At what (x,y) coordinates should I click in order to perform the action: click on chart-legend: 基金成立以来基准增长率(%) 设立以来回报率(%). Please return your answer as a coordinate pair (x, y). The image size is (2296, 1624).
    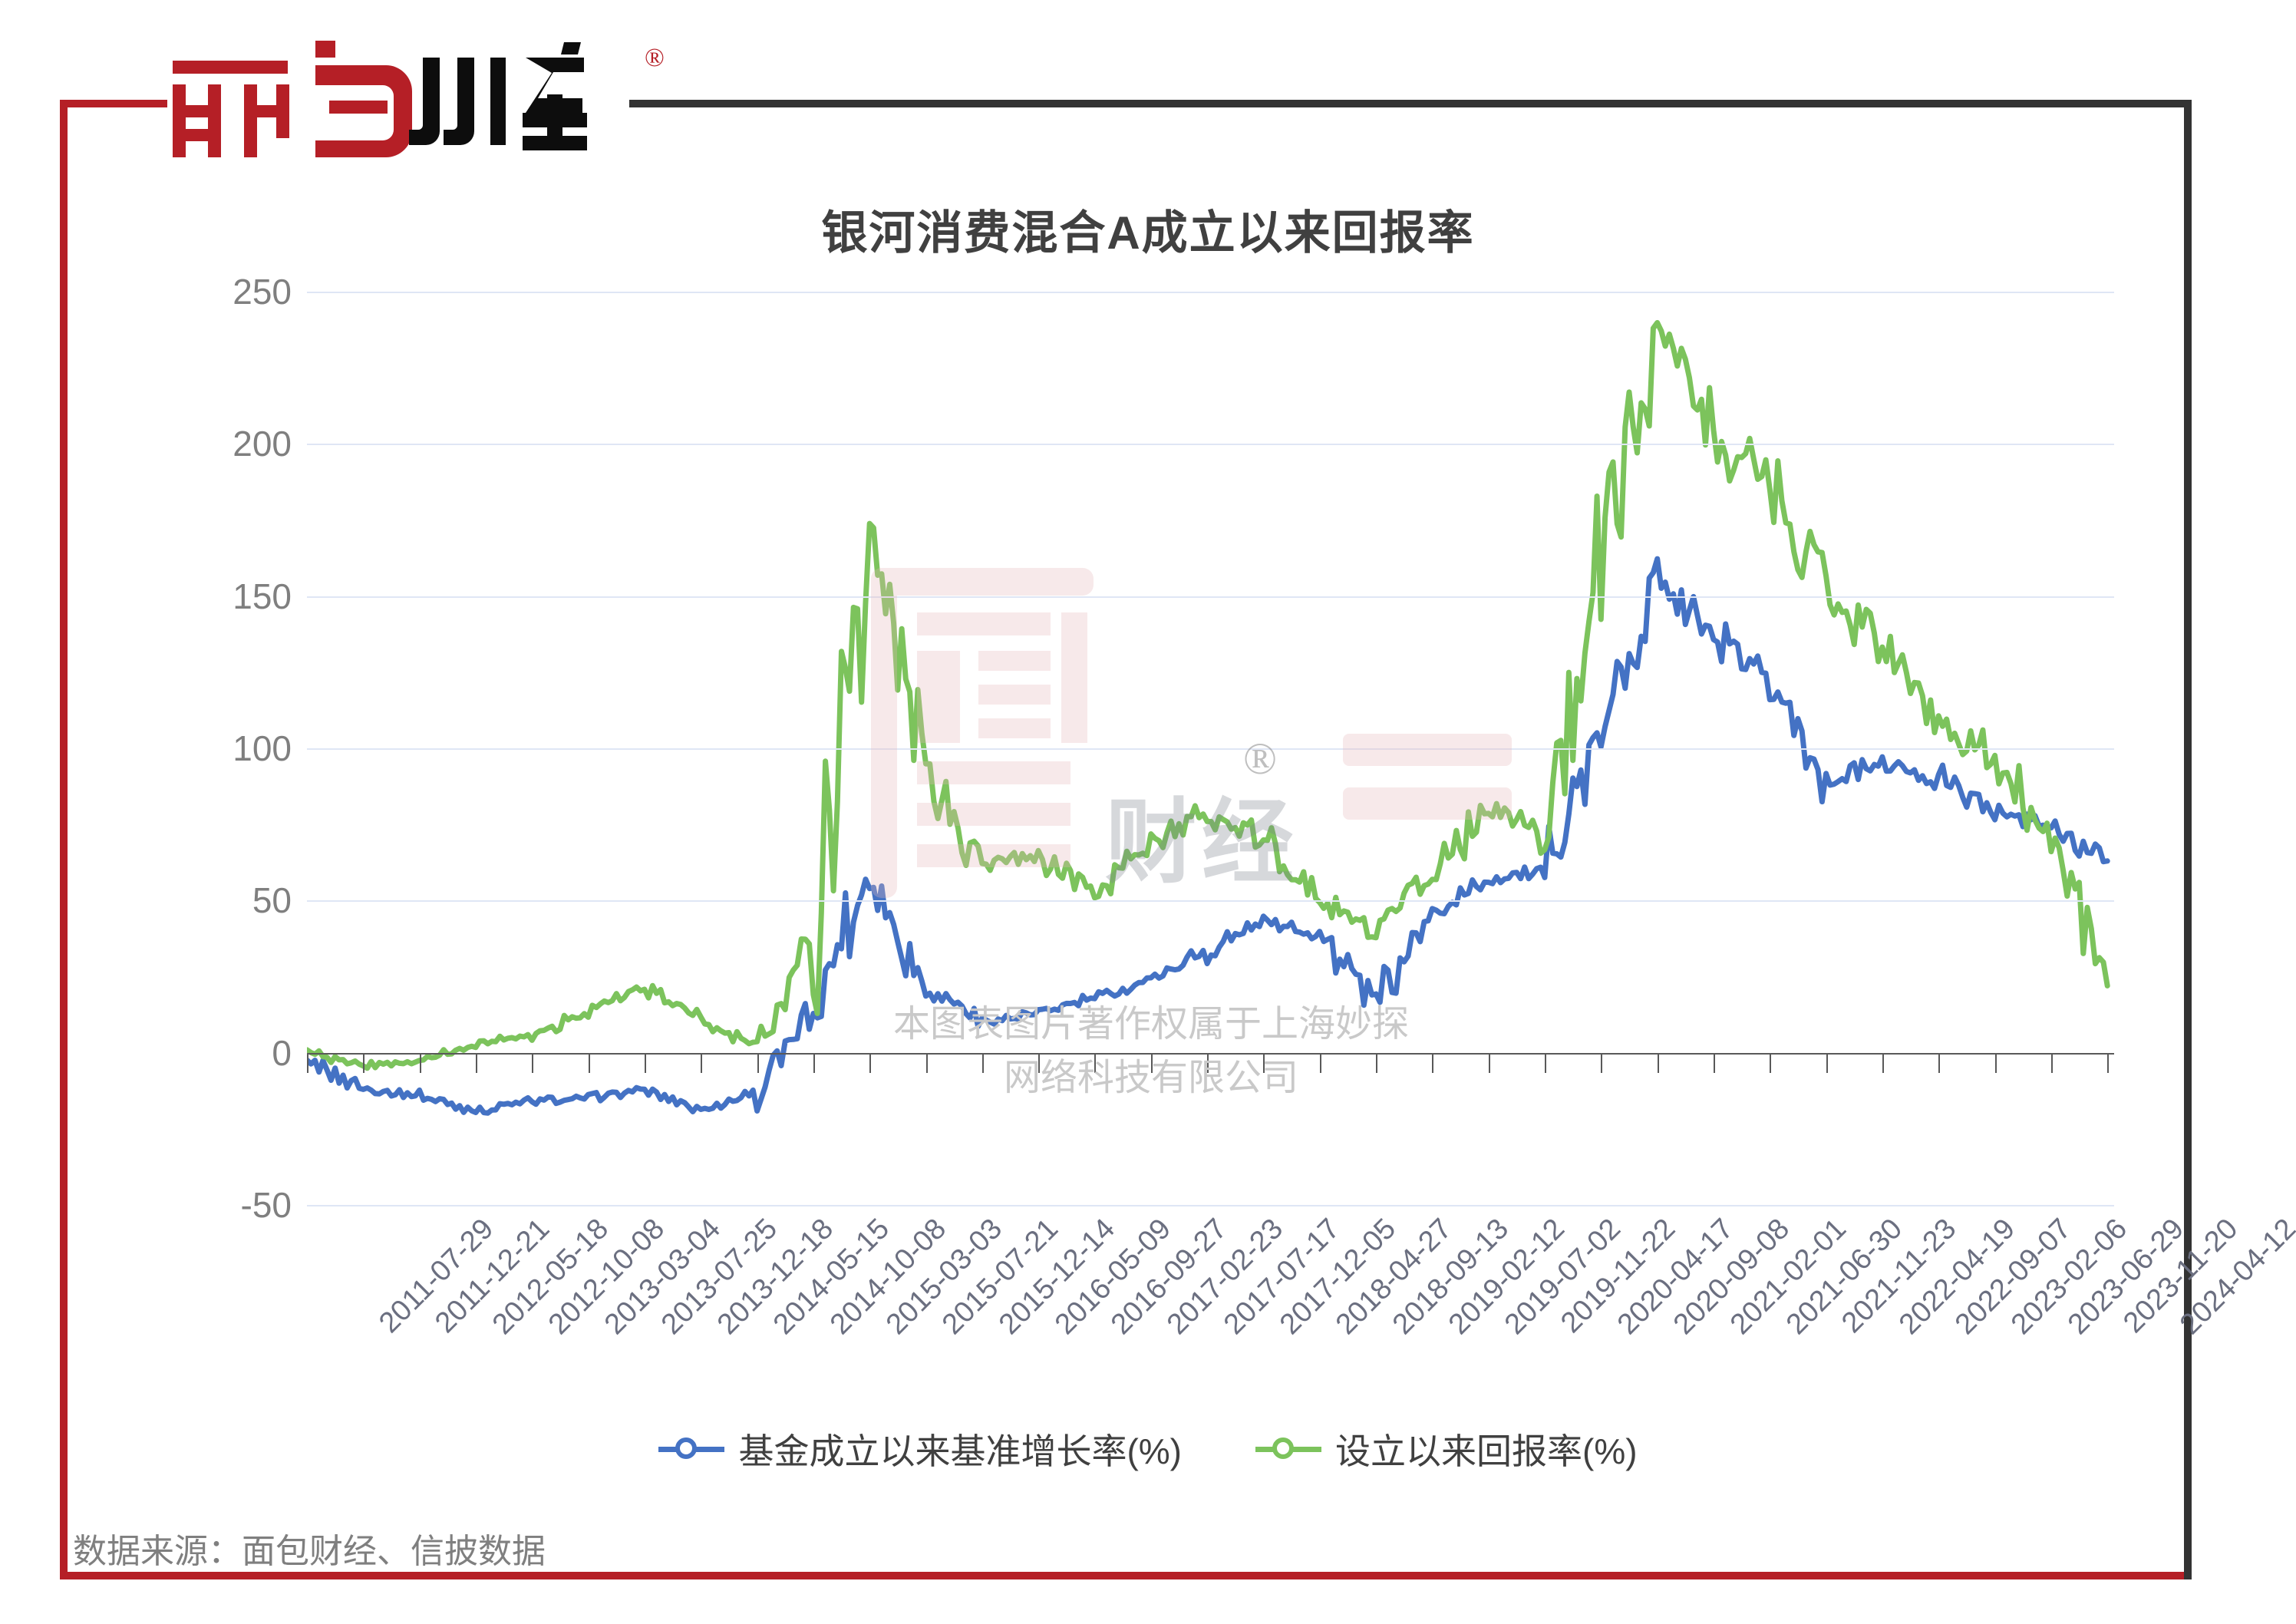
    Looking at the image, I should click on (1148, 1449).